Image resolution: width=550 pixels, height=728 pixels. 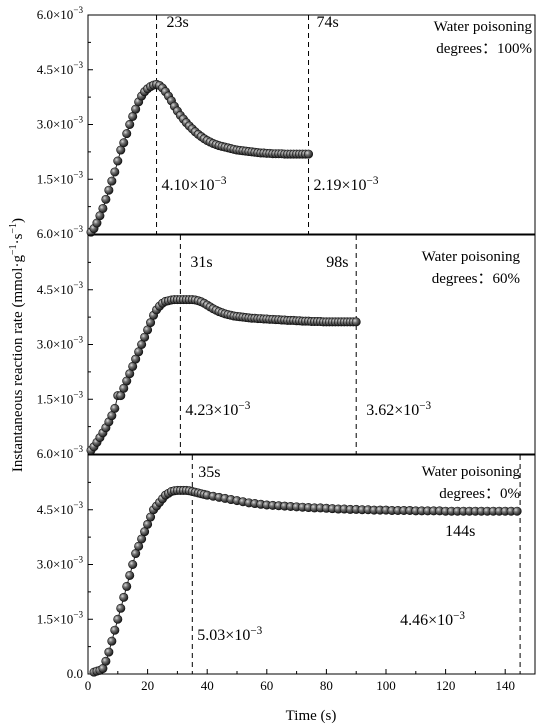 I want to click on peak-value-label: 4.10×10⁻³, so click(x=194, y=184).